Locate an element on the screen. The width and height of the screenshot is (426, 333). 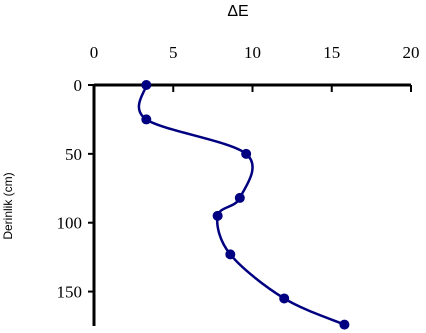
x-tick-label: 10 is located at coordinates (252, 52).